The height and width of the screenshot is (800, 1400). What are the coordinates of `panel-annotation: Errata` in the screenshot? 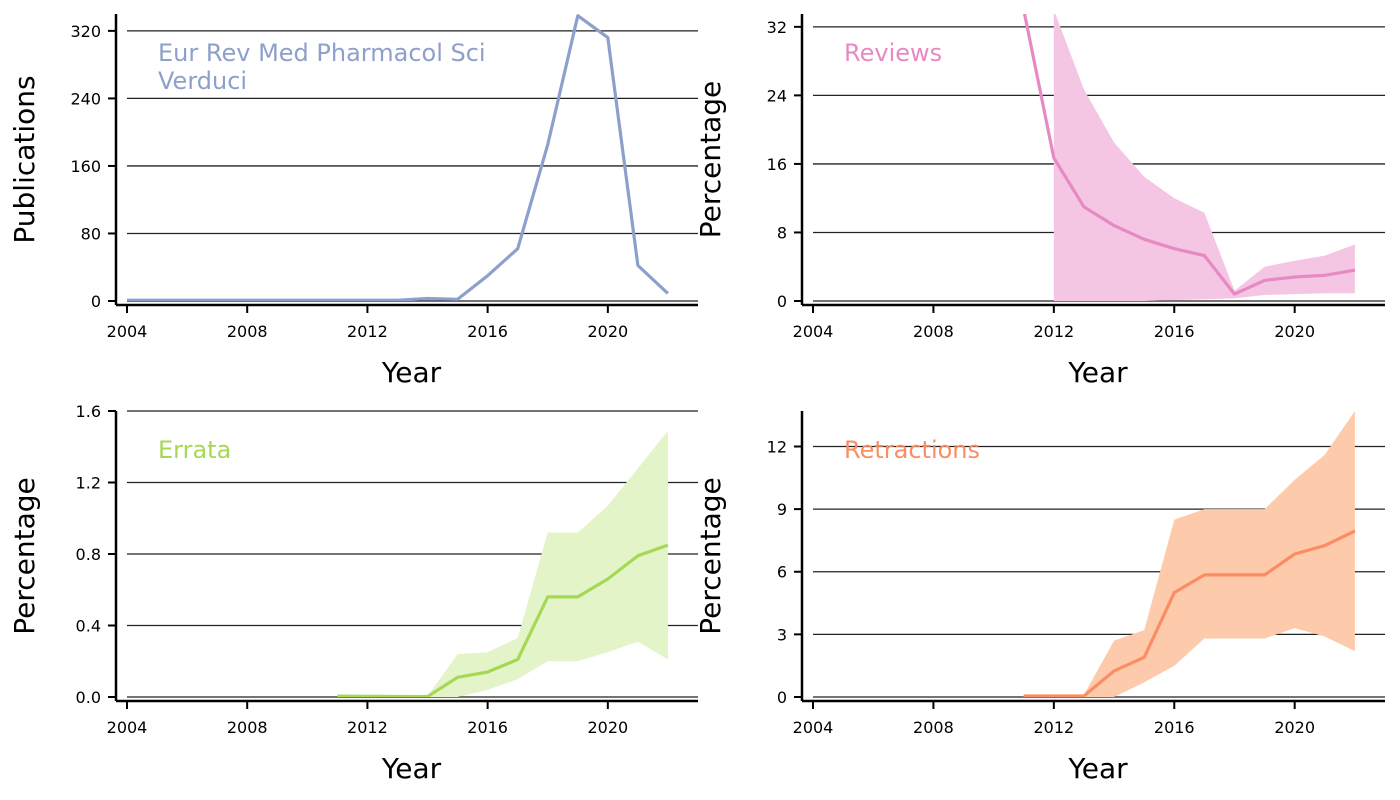 It's located at (194, 450).